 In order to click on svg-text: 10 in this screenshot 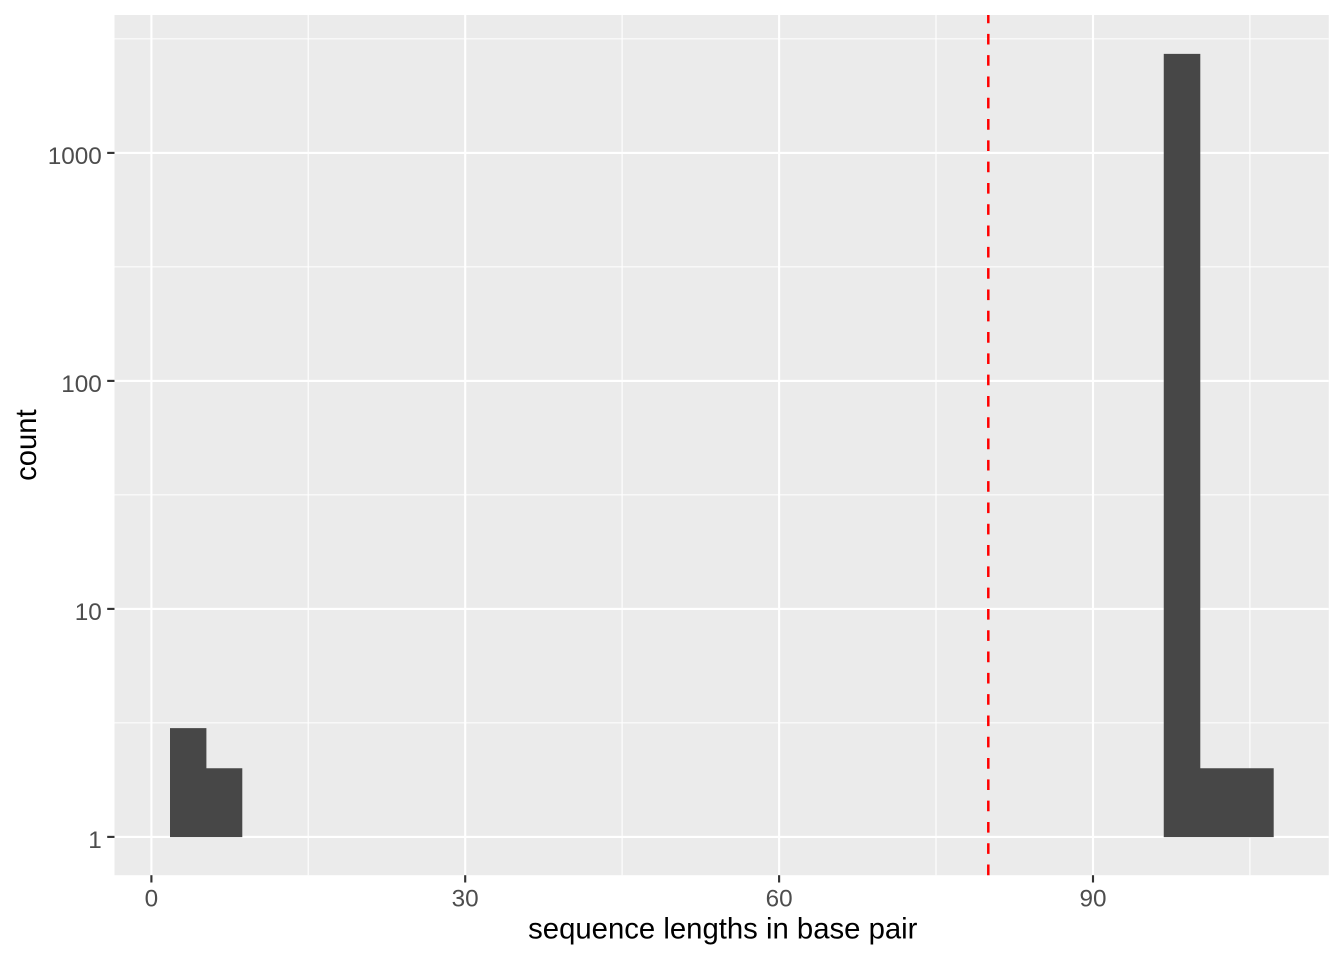, I will do `click(88, 612)`.